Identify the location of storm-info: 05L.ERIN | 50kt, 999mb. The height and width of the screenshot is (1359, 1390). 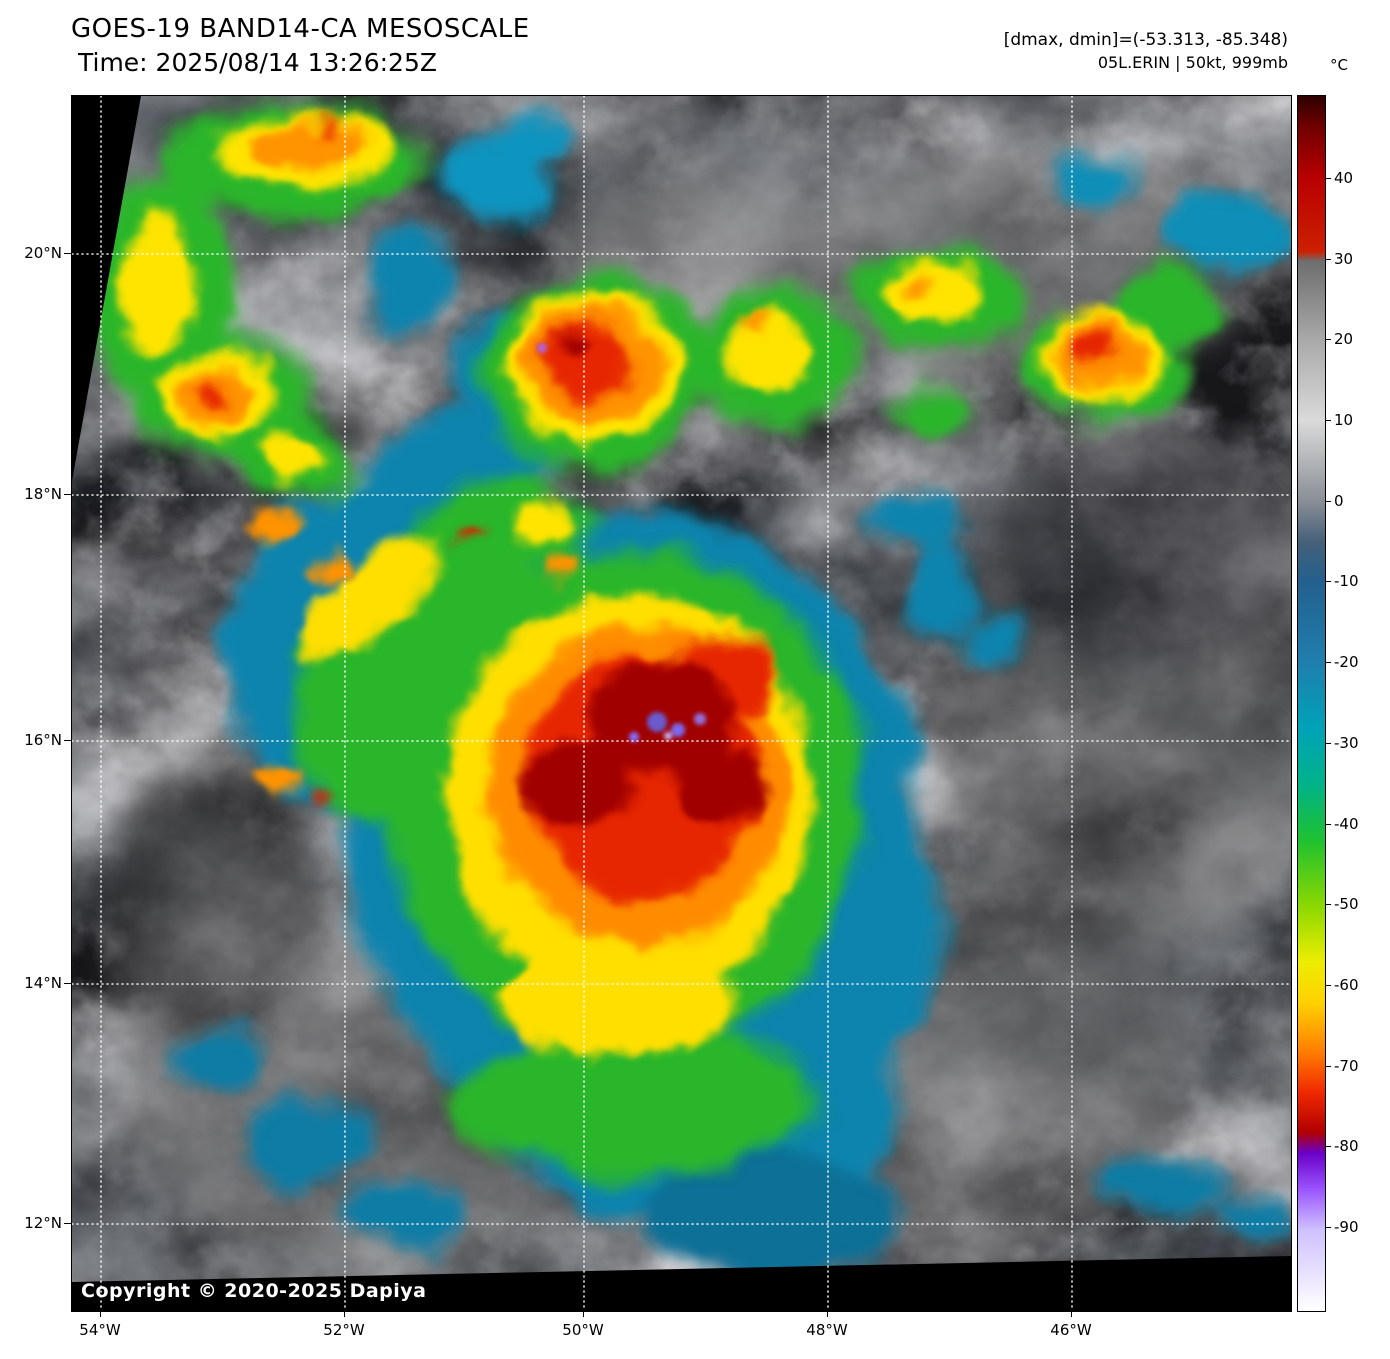
(1192, 62).